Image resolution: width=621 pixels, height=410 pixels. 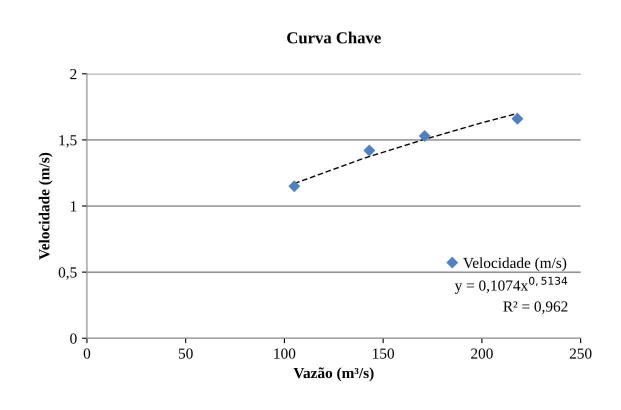 What do you see at coordinates (514, 264) in the screenshot?
I see `legend-label: Velocidade (m/s)` at bounding box center [514, 264].